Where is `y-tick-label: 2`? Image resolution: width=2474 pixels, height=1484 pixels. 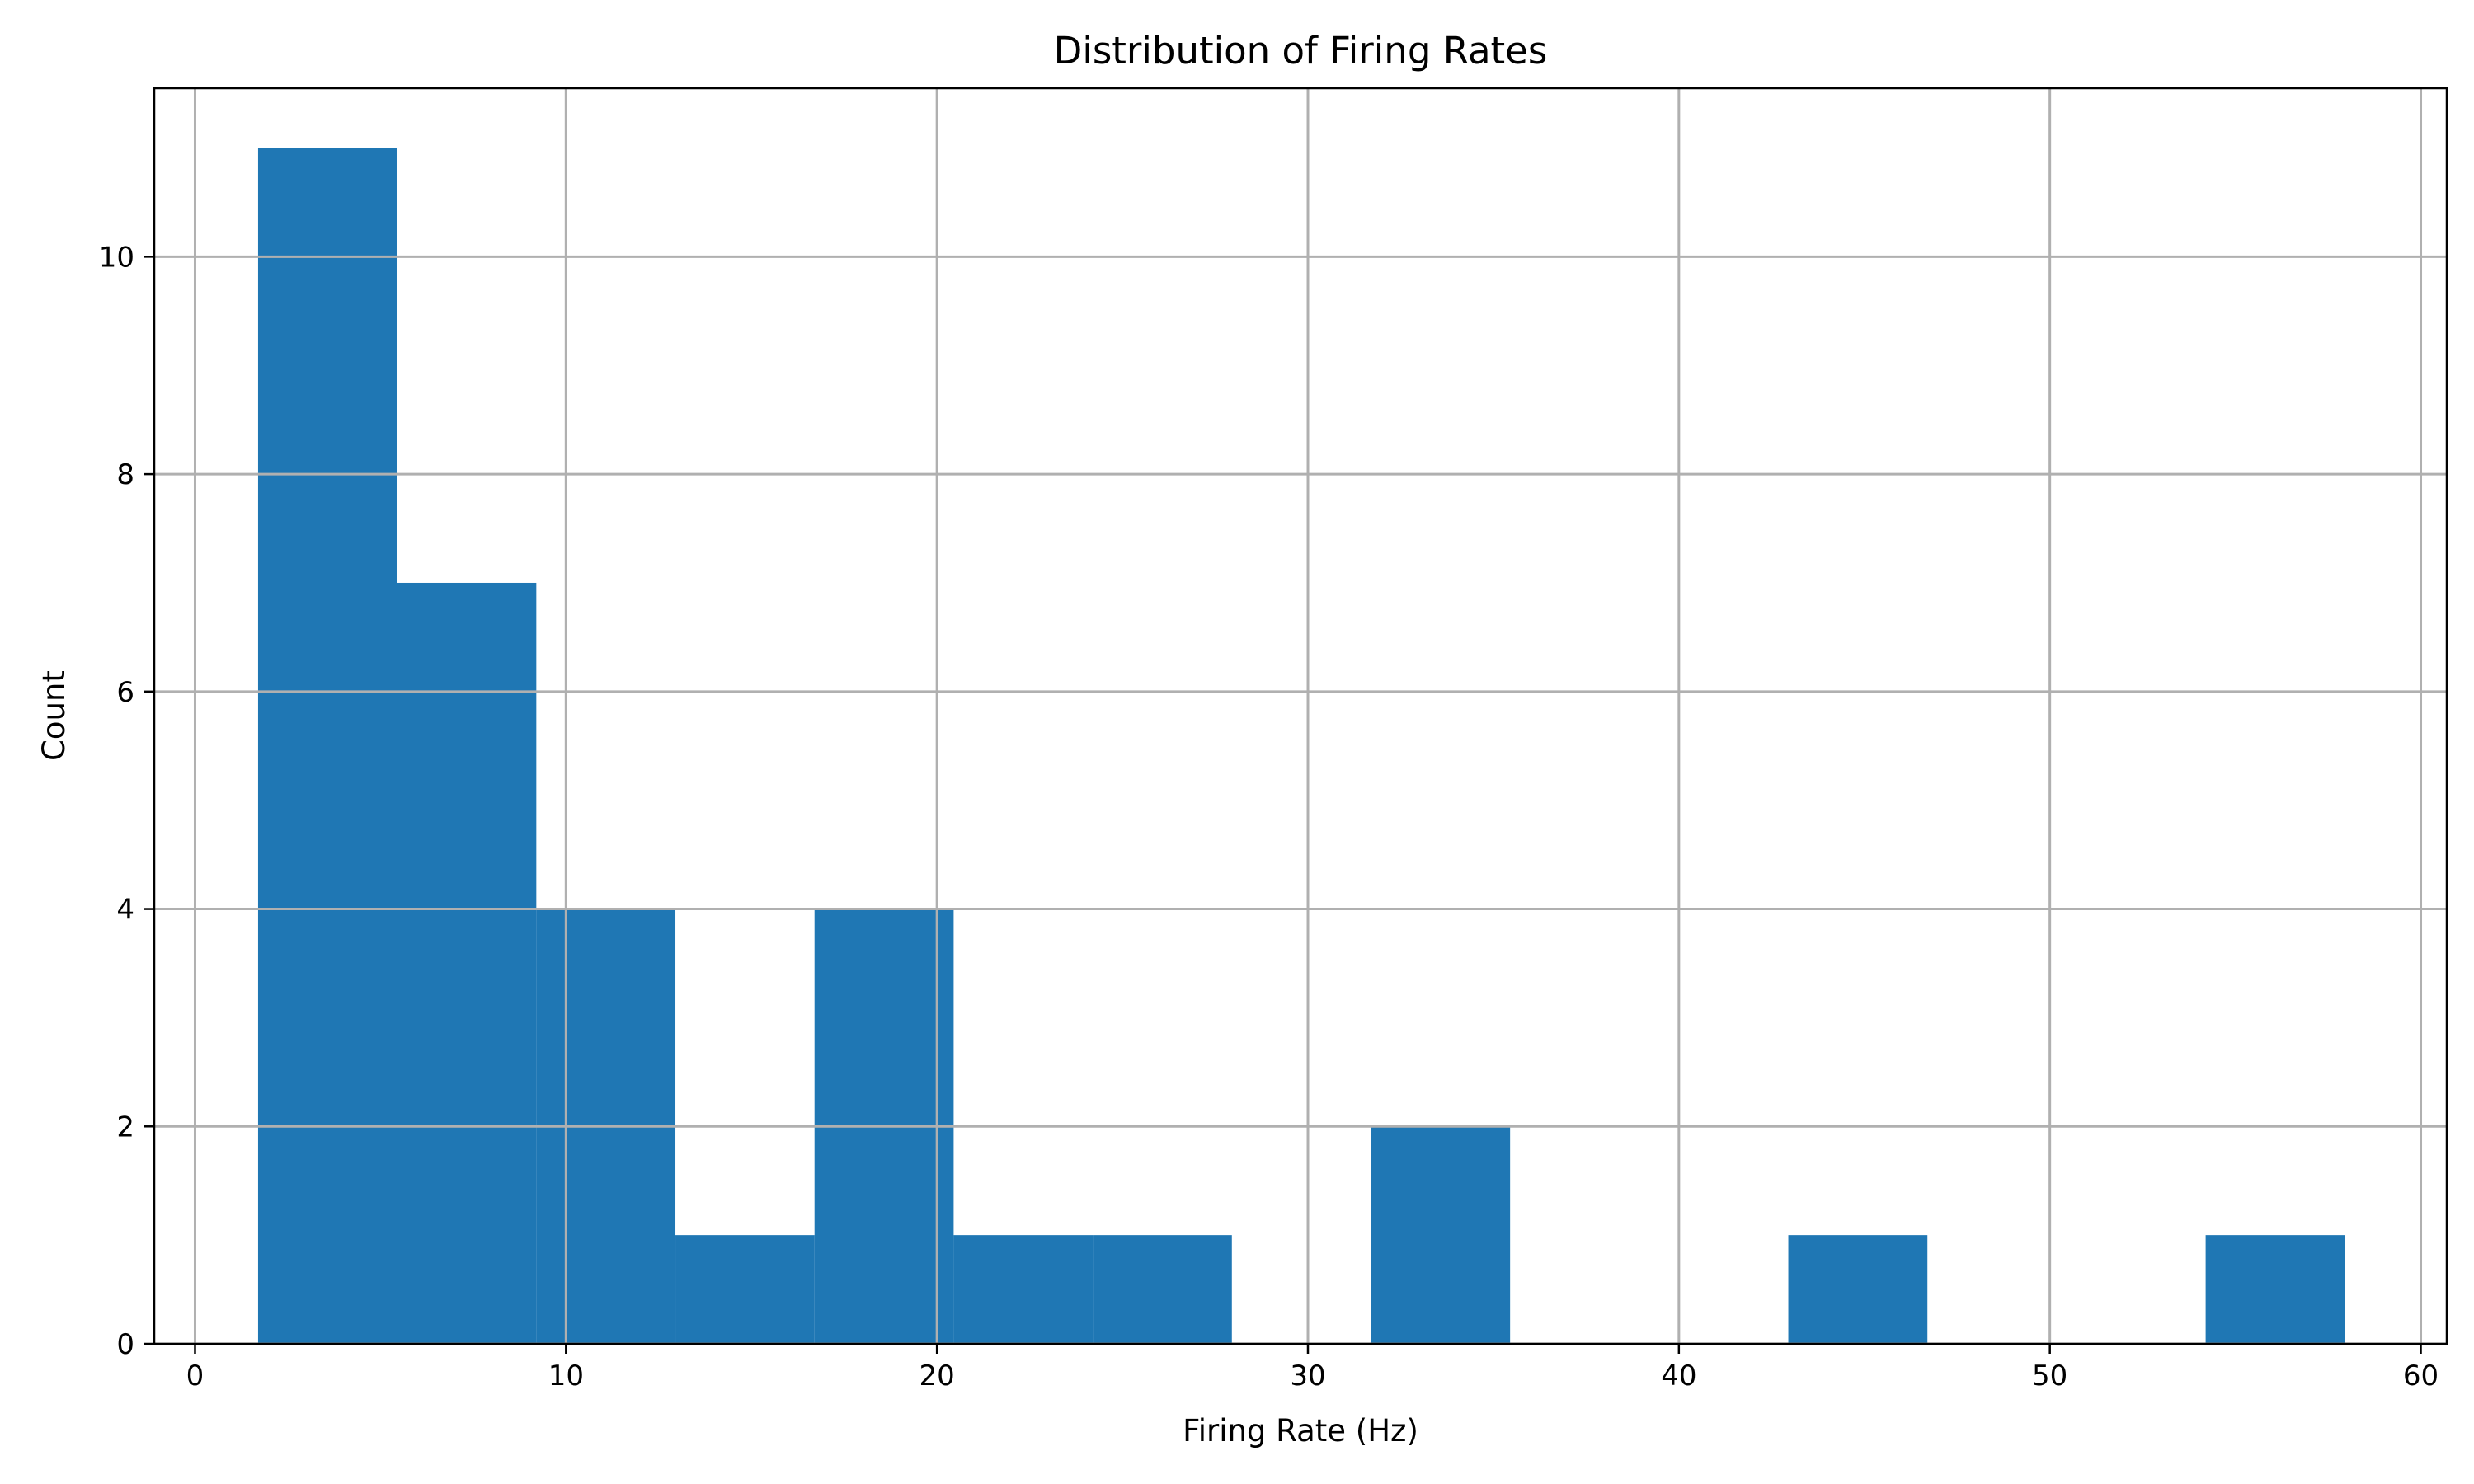 y-tick-label: 2 is located at coordinates (125, 1127).